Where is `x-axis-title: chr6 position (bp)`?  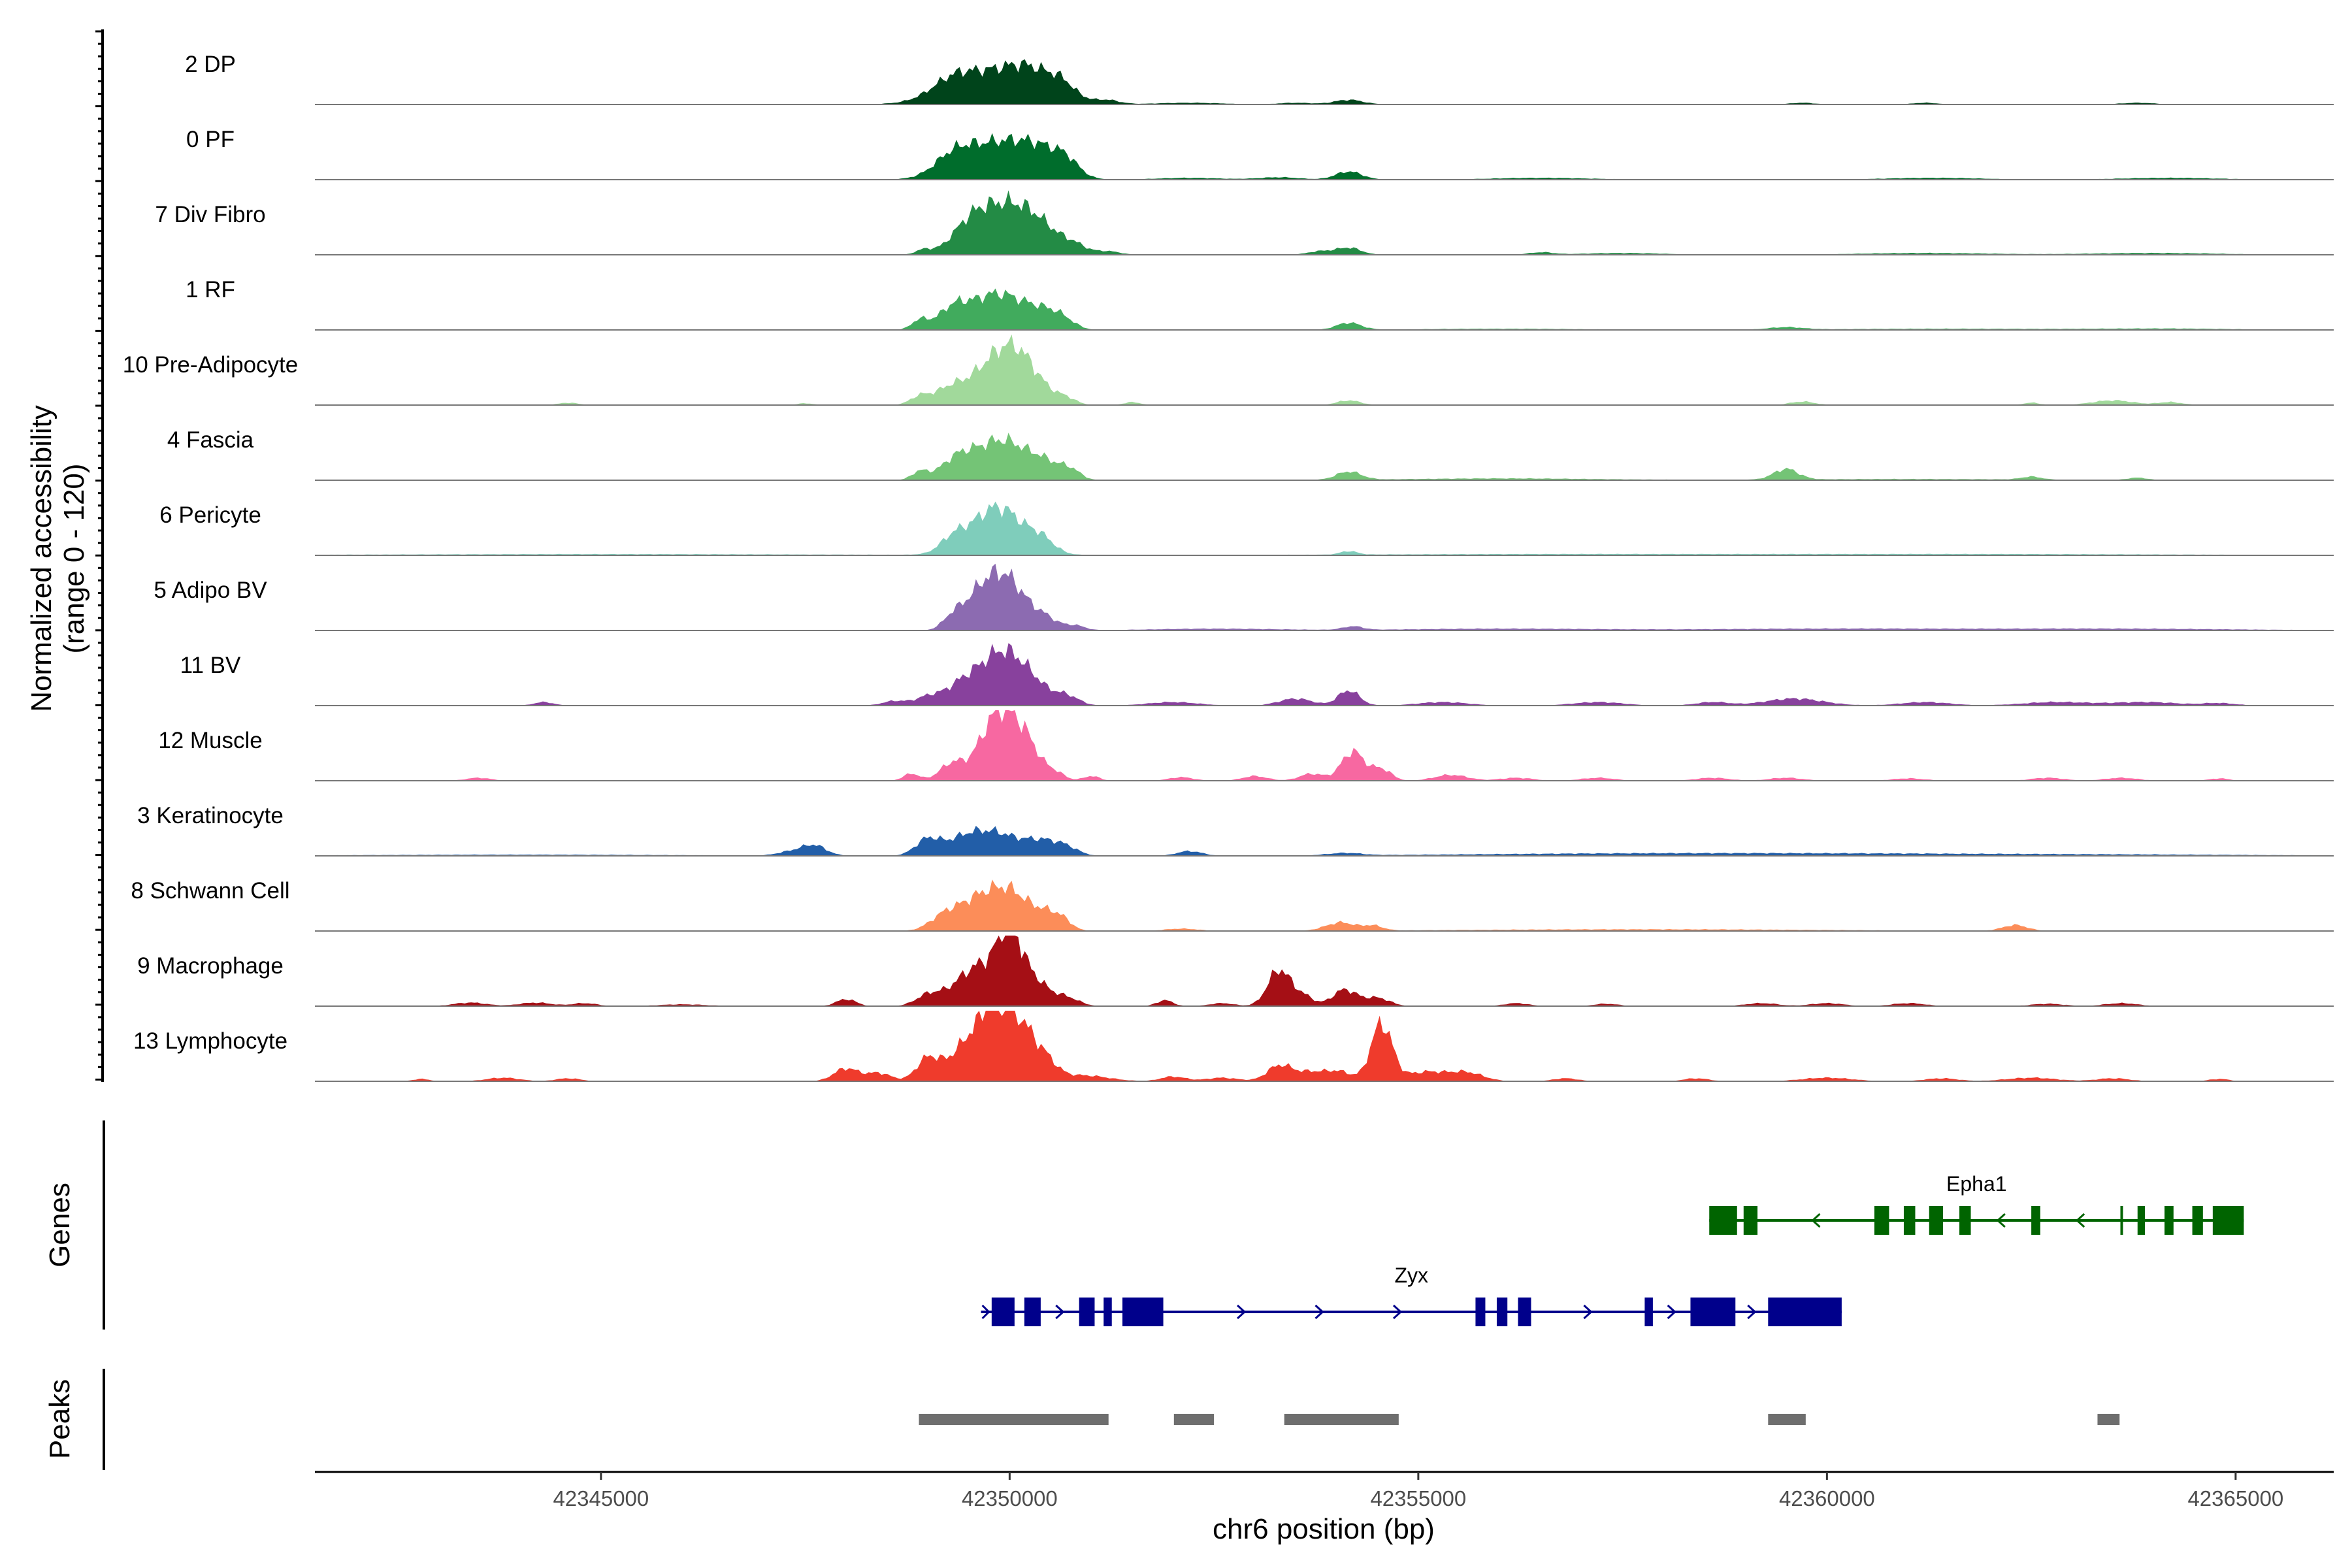 x-axis-title: chr6 position (bp) is located at coordinates (1324, 1529).